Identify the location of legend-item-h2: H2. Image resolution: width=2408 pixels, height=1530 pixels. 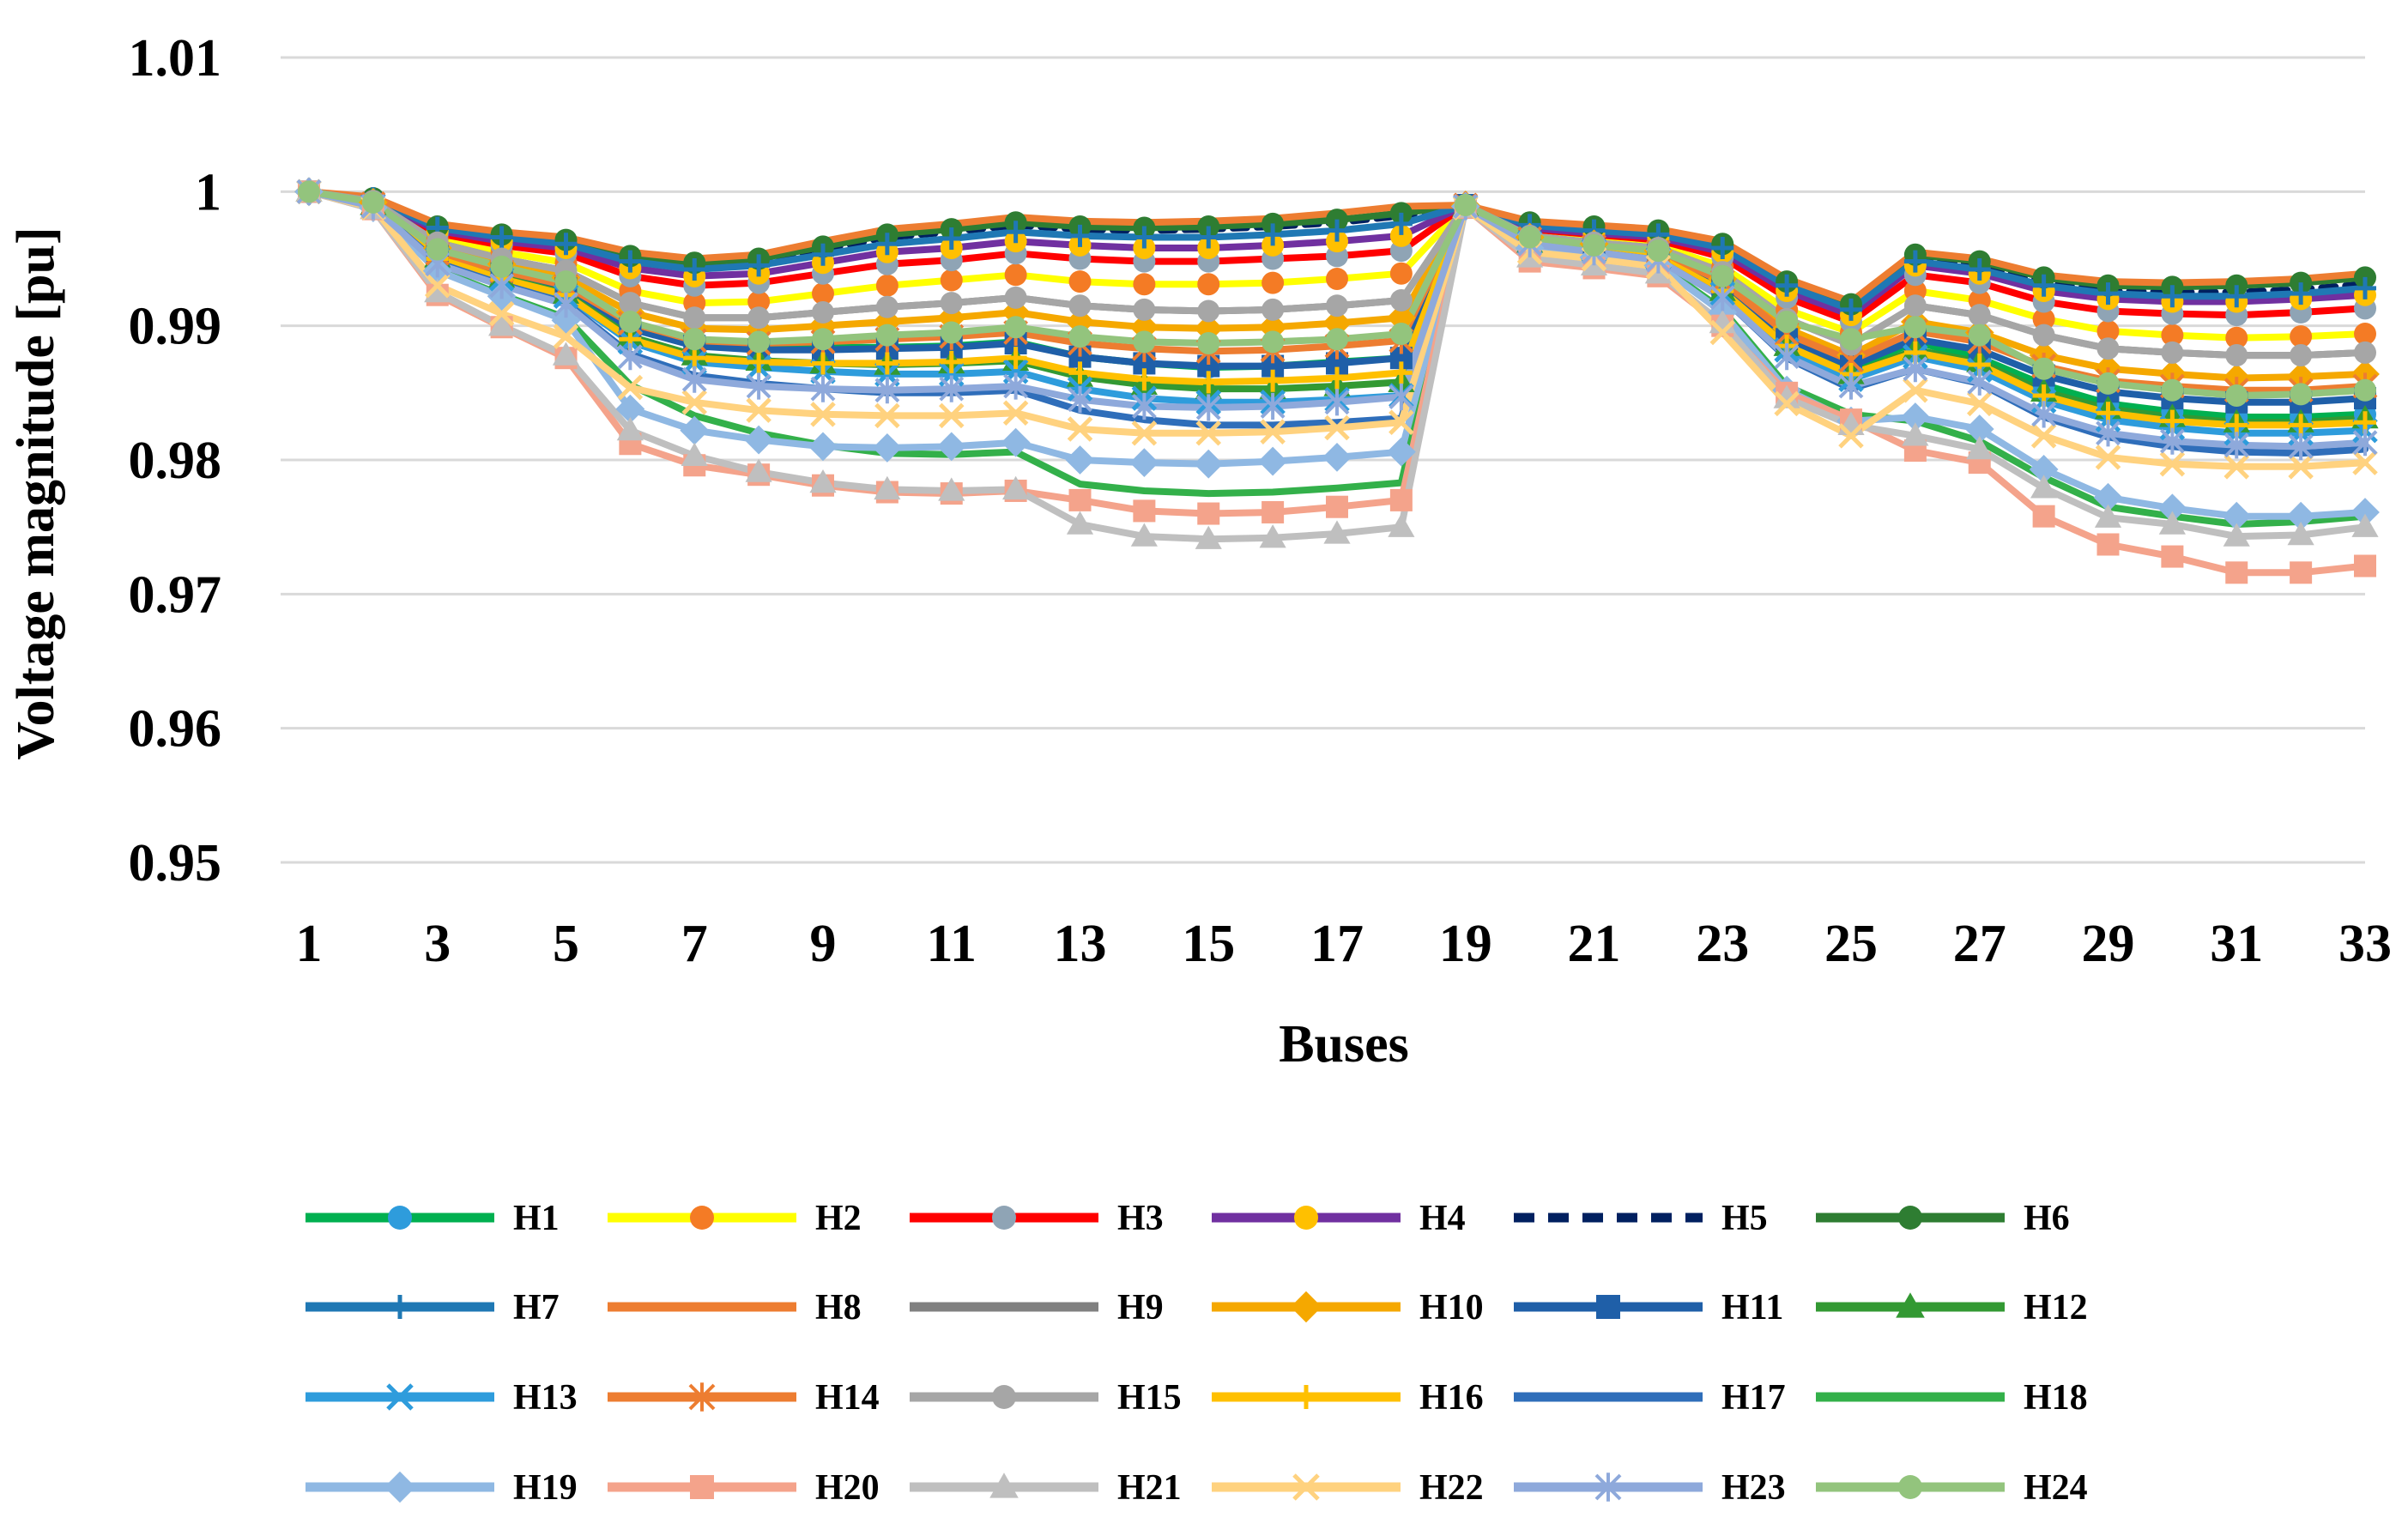
(735, 1219).